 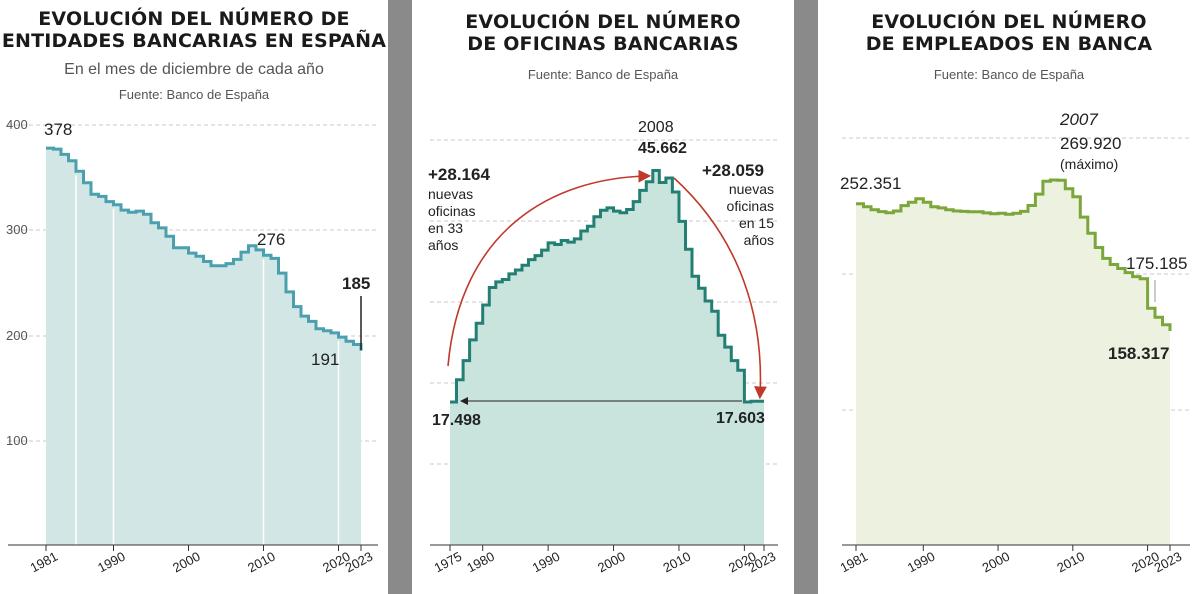 I want to click on label-value-191: 191, so click(x=325, y=359).